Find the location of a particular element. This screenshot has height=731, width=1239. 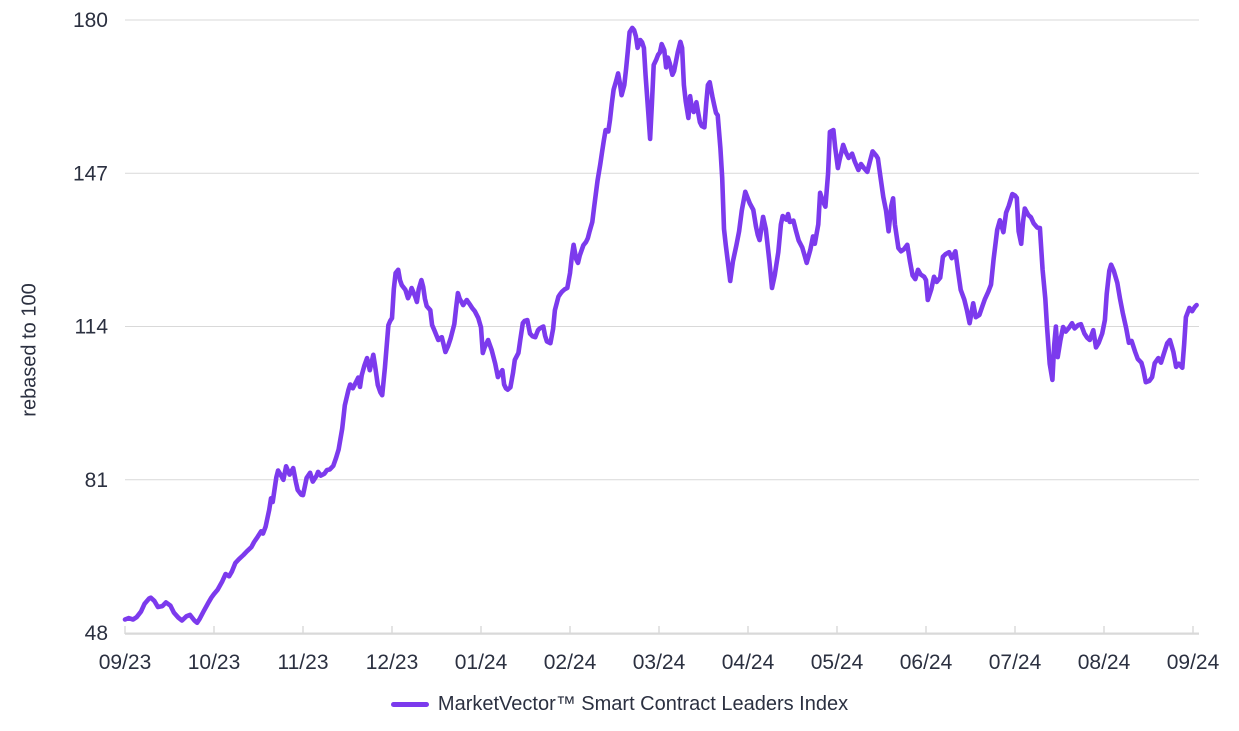

x-tick-label: 06/24 is located at coordinates (926, 662).